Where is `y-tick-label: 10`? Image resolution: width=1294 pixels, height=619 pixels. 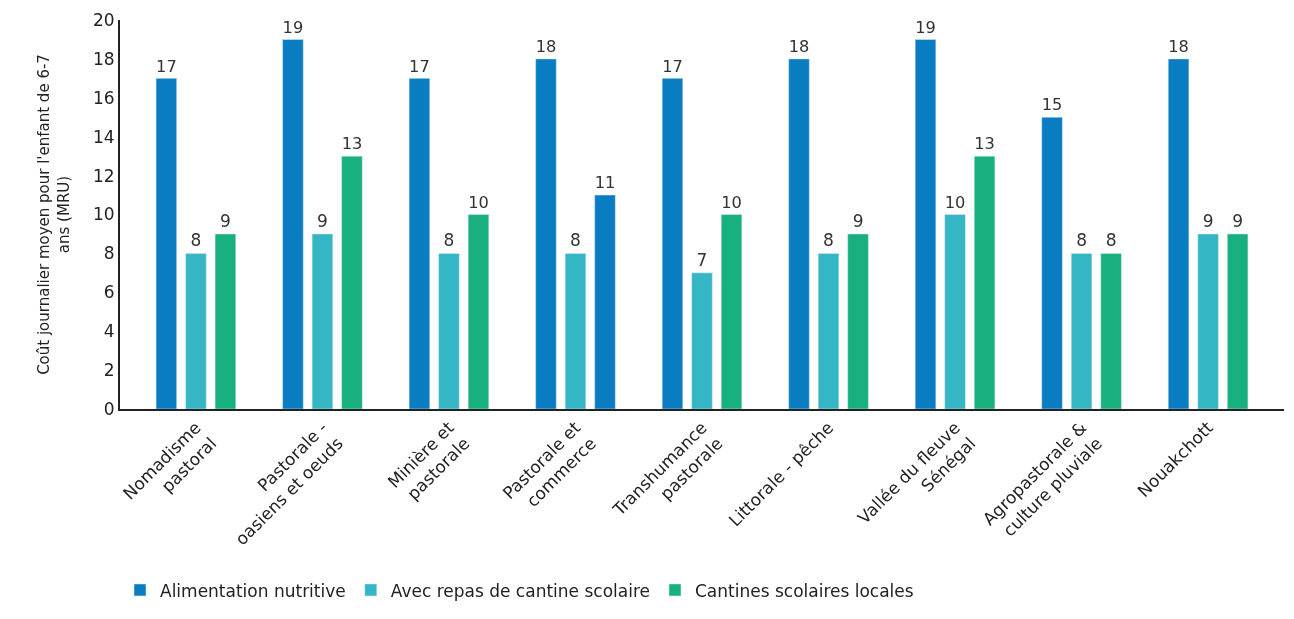
y-tick-label: 10 is located at coordinates (103, 214).